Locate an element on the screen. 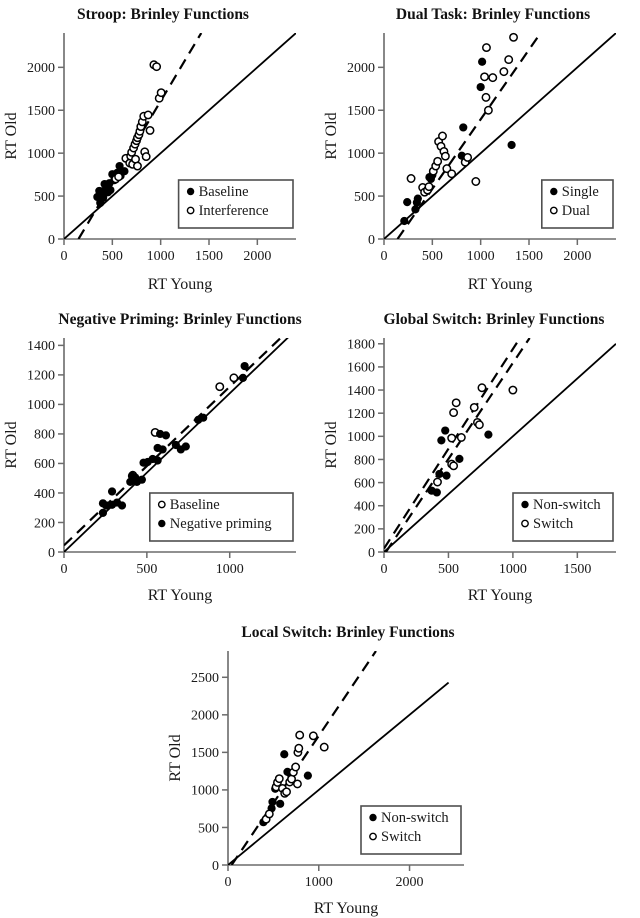  y-tick-label: 1800 is located at coordinates (361, 345).